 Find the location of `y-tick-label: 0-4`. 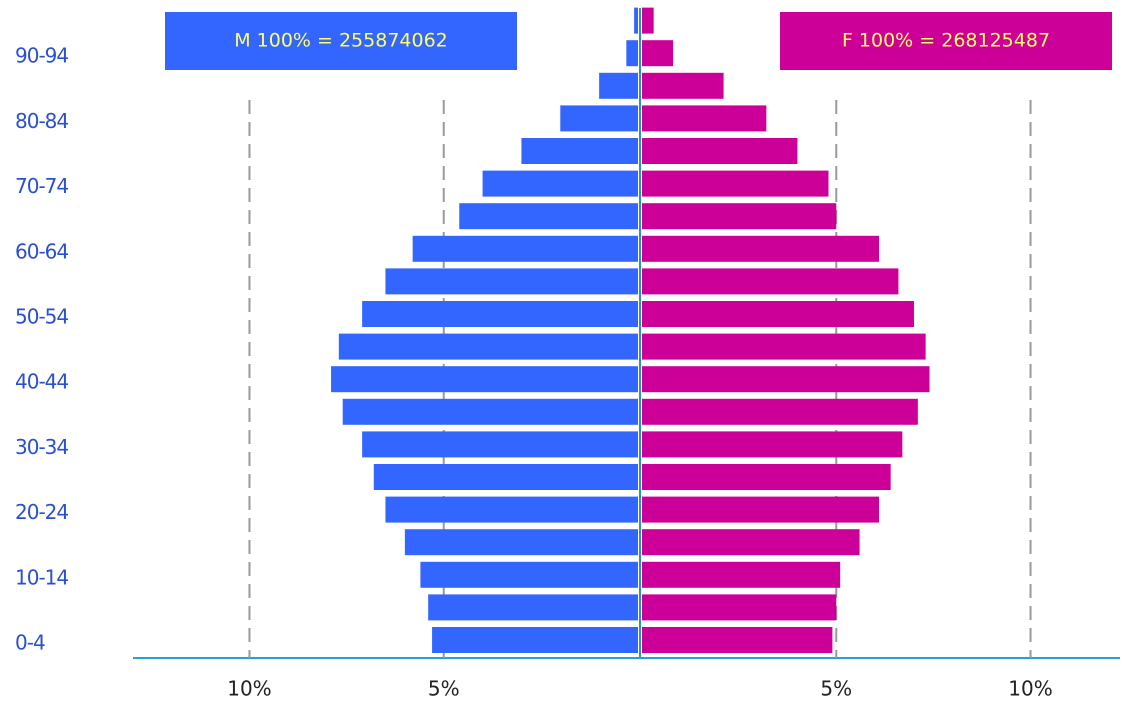

y-tick-label: 0-4 is located at coordinates (30, 643).